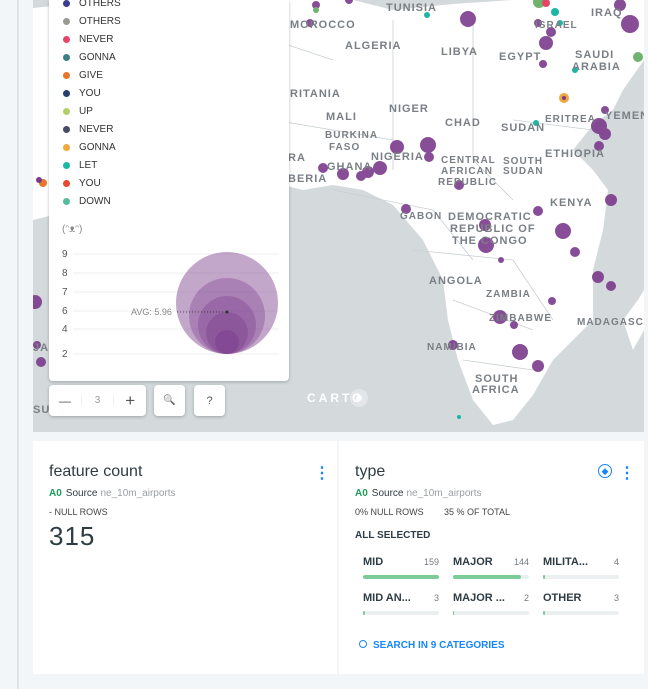 The height and width of the screenshot is (689, 648). I want to click on widget-title: type, so click(370, 471).